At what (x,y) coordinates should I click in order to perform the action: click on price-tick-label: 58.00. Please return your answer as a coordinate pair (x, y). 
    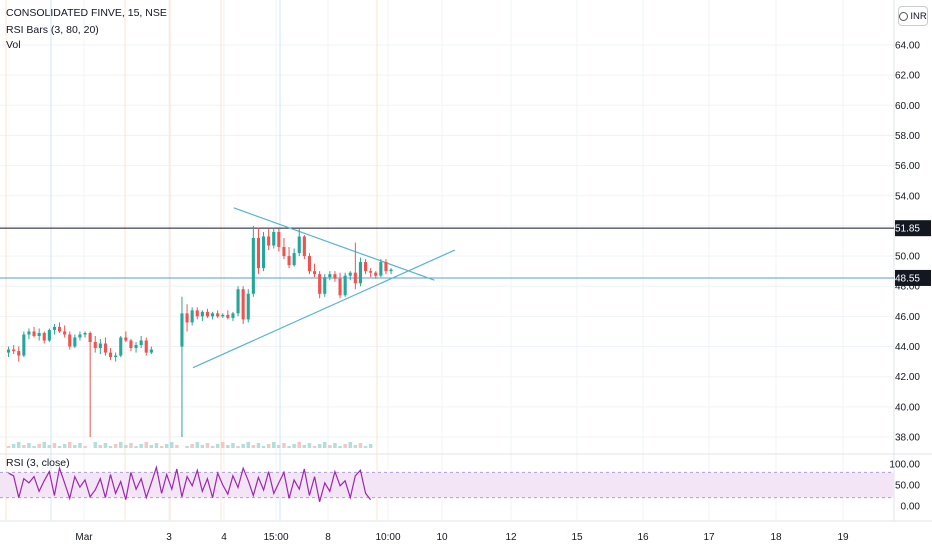
    Looking at the image, I should click on (907, 136).